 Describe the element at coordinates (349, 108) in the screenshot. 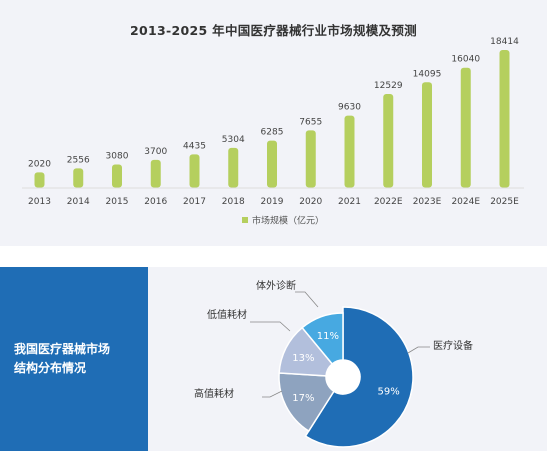

I see `bar-value-label: 9630` at that location.